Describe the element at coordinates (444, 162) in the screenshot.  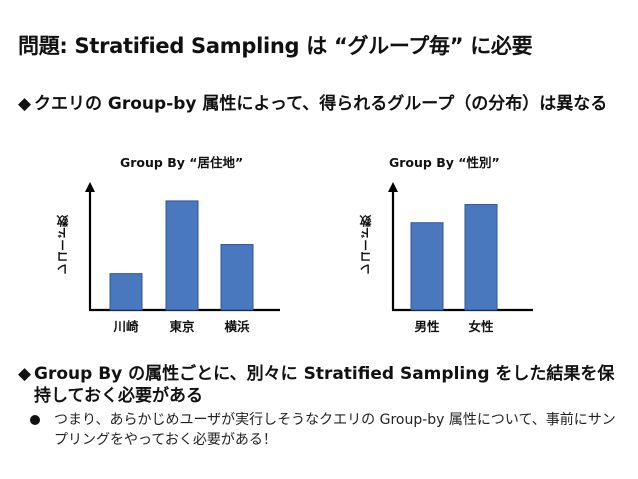
I see `chart-2-title: Group By “性別”` at that location.